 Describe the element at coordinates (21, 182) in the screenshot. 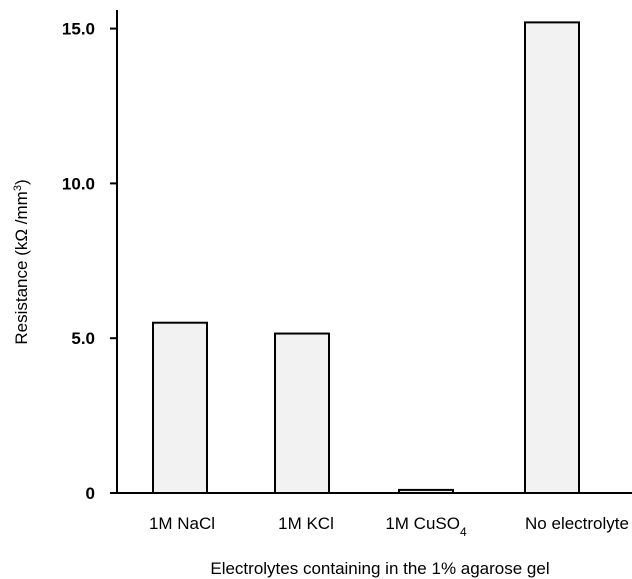

I see `y-axis-title-tail: )` at that location.